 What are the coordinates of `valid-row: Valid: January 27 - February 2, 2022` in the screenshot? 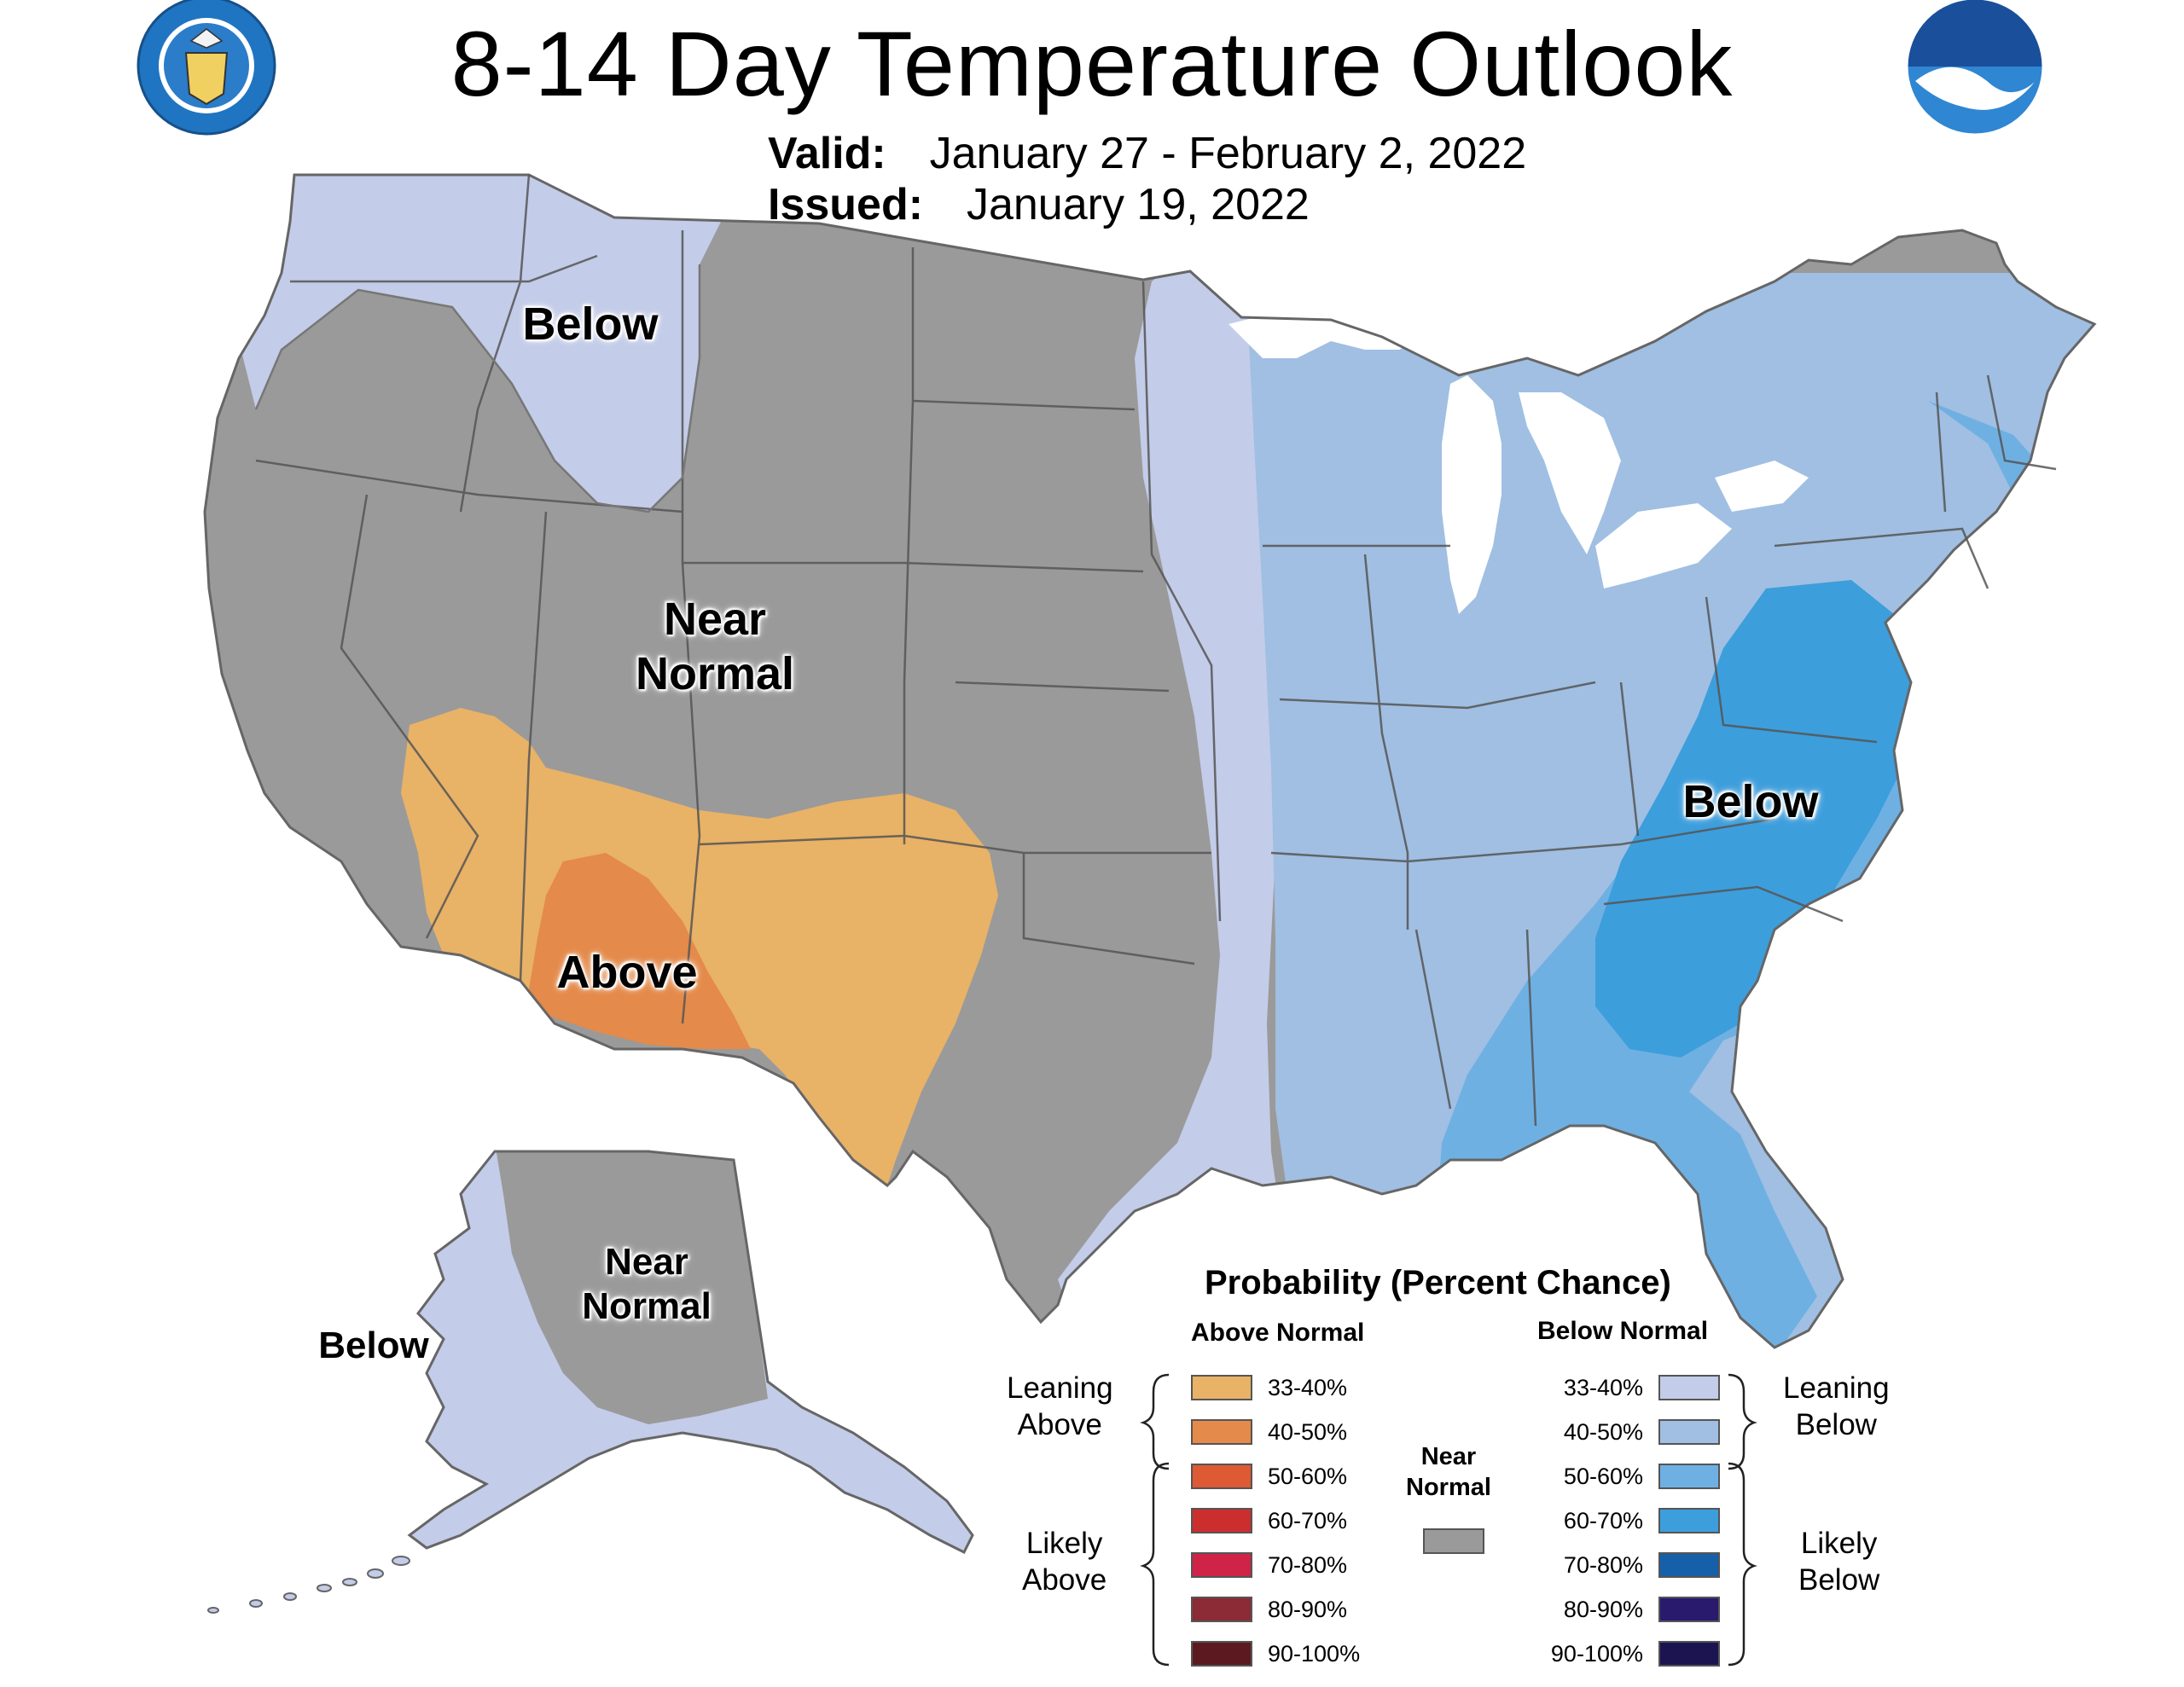 It's located at (1147, 154).